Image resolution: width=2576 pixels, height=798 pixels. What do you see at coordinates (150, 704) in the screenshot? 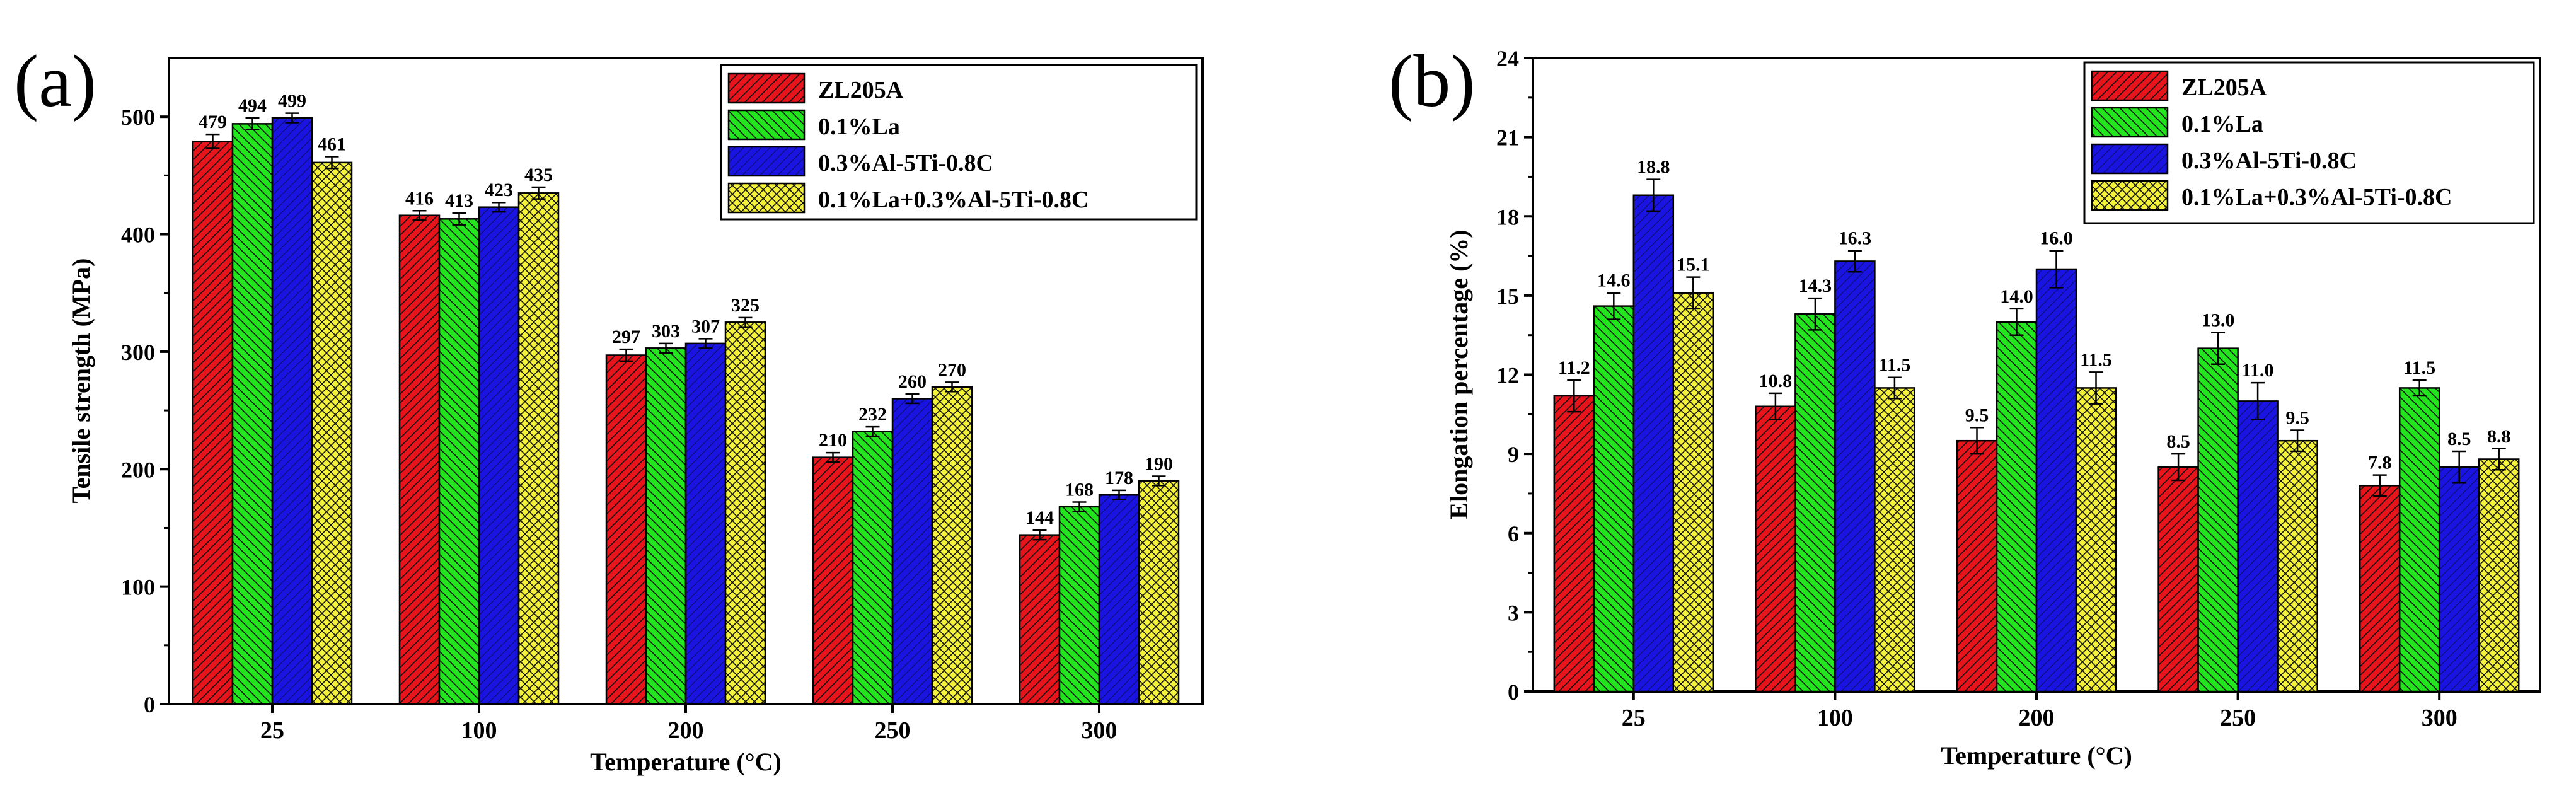
I see `y-tick-label-a: 0` at bounding box center [150, 704].